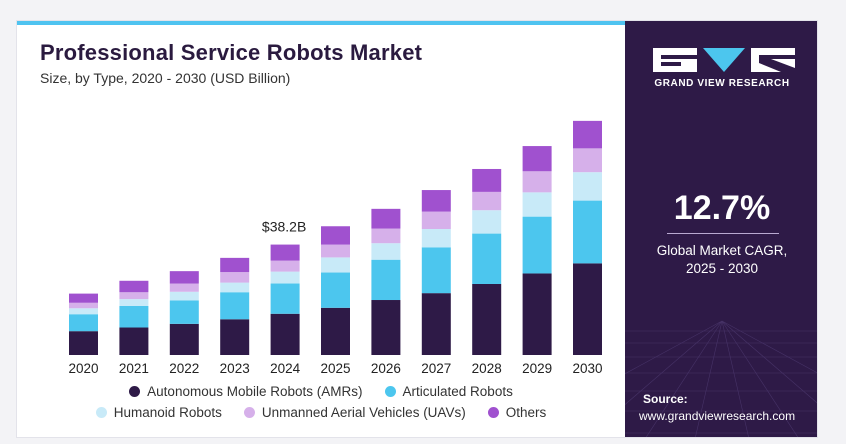 This screenshot has height=444, width=846. I want to click on legend-item-humanoid: Humanoid Robots, so click(158, 412).